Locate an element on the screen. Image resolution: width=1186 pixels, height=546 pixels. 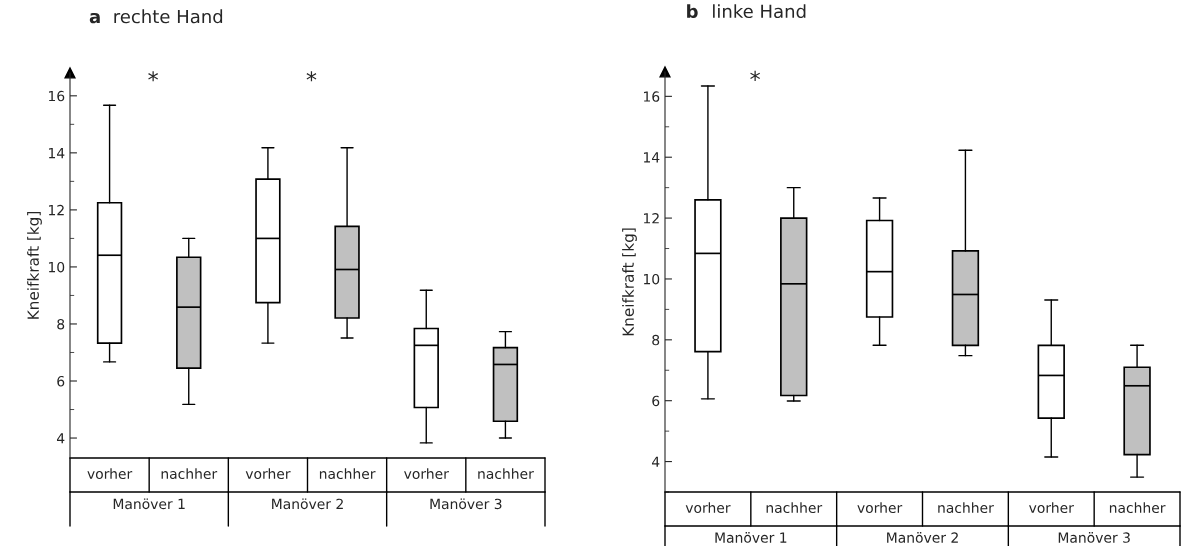
chart-title: b linke Hand is located at coordinates (746, 11).